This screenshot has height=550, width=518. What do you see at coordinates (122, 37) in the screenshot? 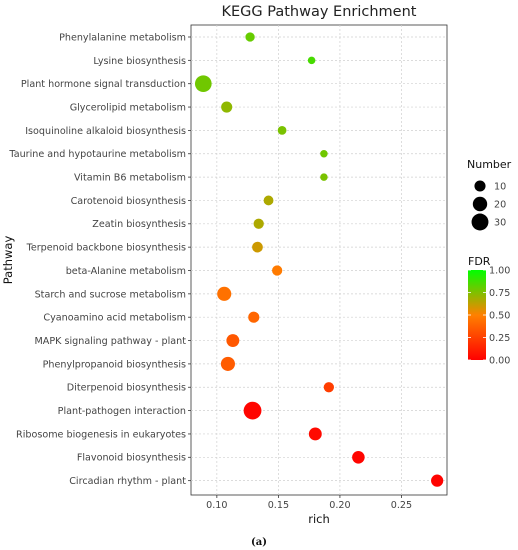
I see `pathway-label: Phenylalanine metabolism` at bounding box center [122, 37].